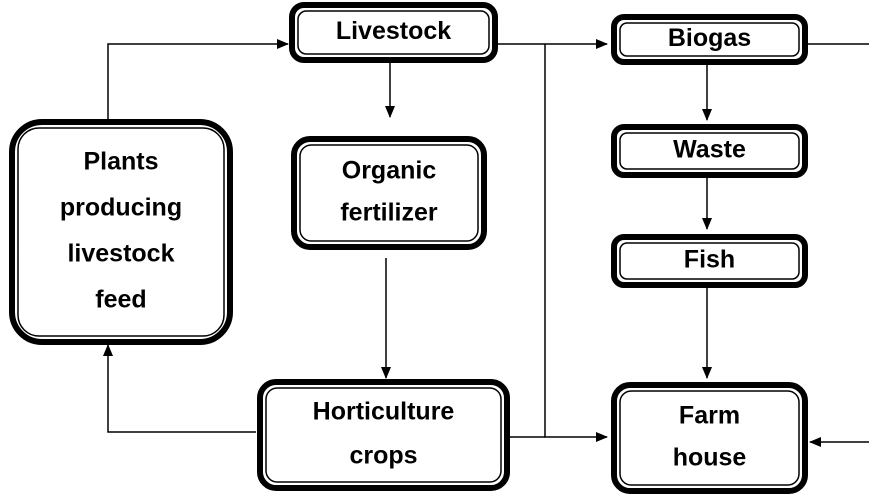 Image resolution: width=869 pixels, height=497 pixels. I want to click on node-label: Waste, so click(709, 150).